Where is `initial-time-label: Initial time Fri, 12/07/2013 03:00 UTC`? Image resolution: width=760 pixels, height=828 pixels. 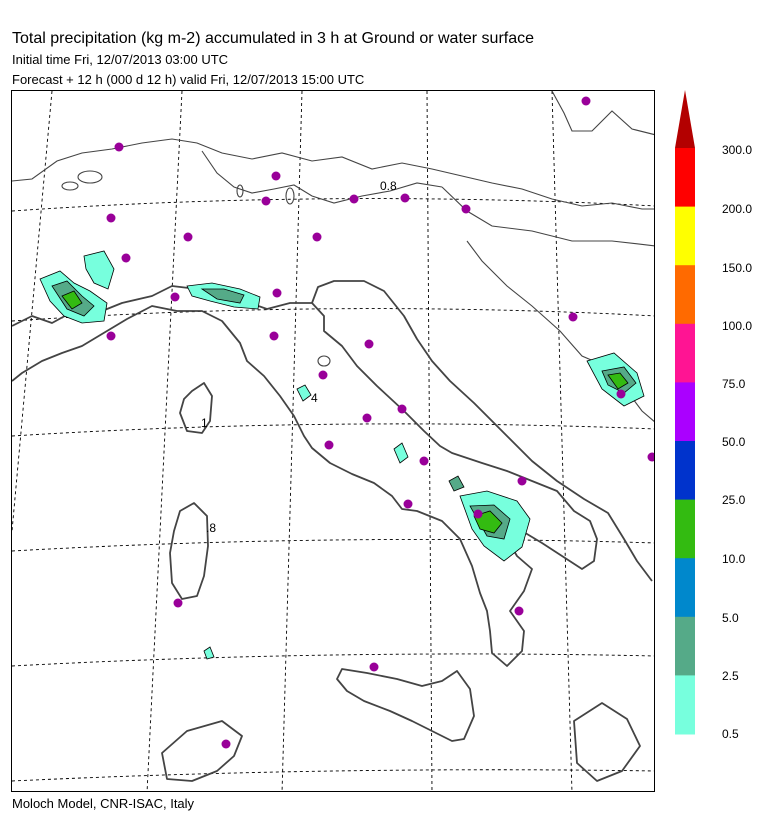
initial-time-label: Initial time Fri, 12/07/2013 03:00 UTC is located at coordinates (120, 59).